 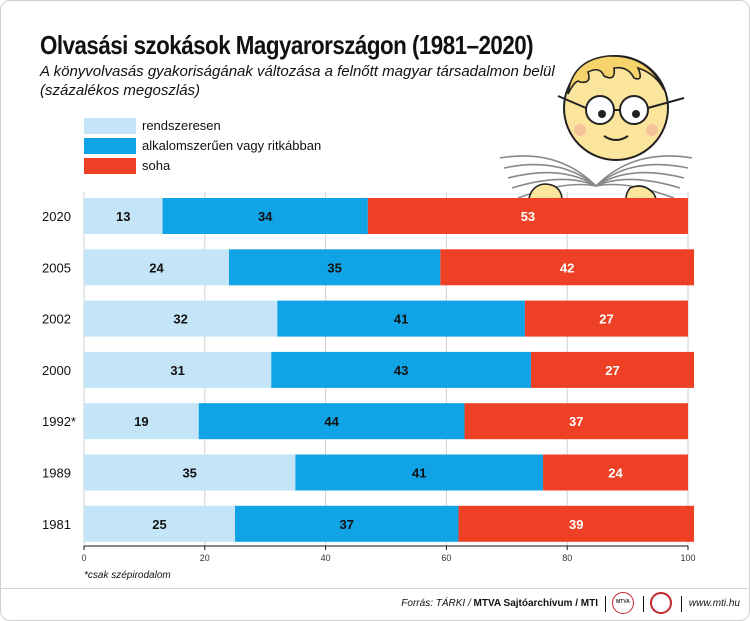 What do you see at coordinates (567, 558) in the screenshot?
I see `x-tick-label: 80` at bounding box center [567, 558].